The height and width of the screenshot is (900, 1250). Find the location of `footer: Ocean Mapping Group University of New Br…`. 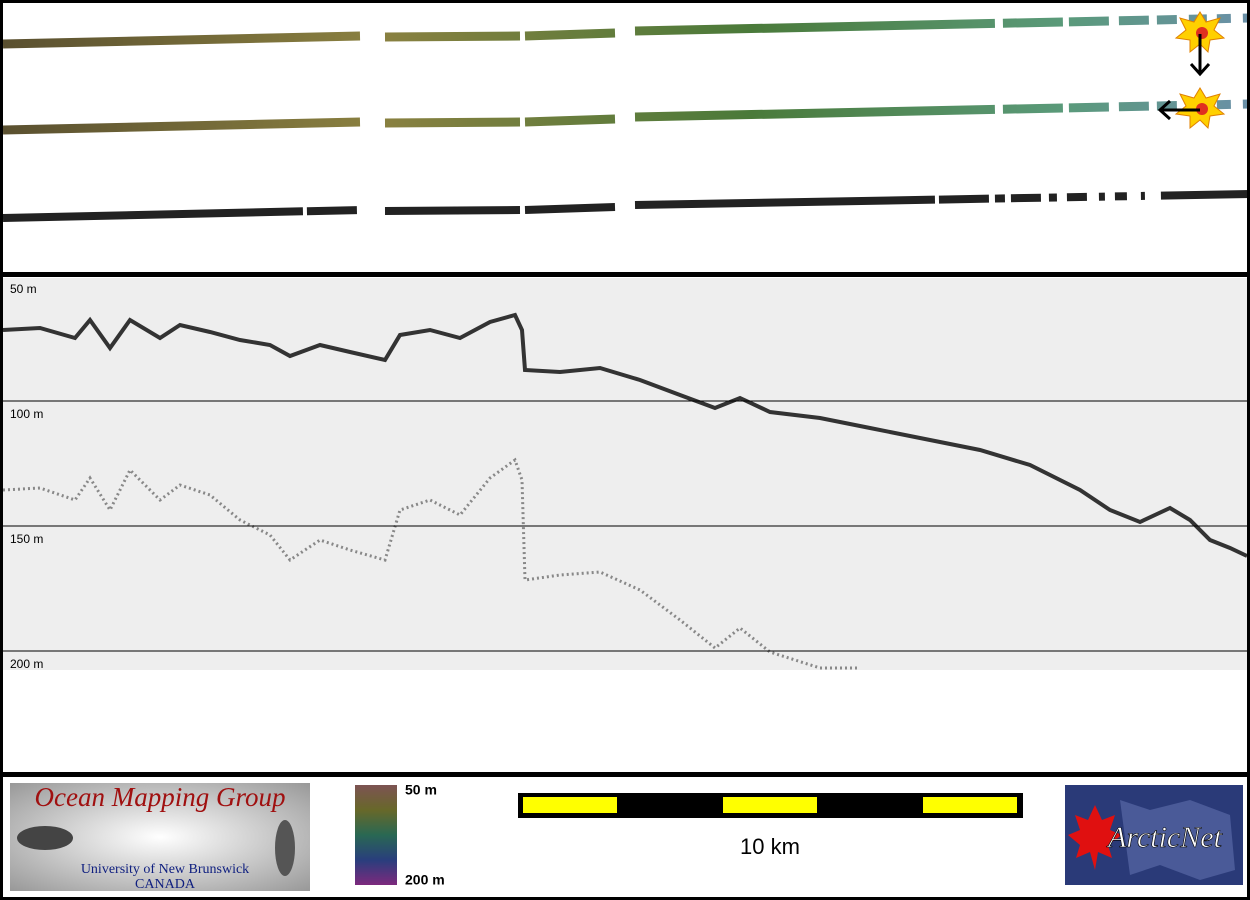

footer: Ocean Mapping Group University of New Br… is located at coordinates (626, 837).